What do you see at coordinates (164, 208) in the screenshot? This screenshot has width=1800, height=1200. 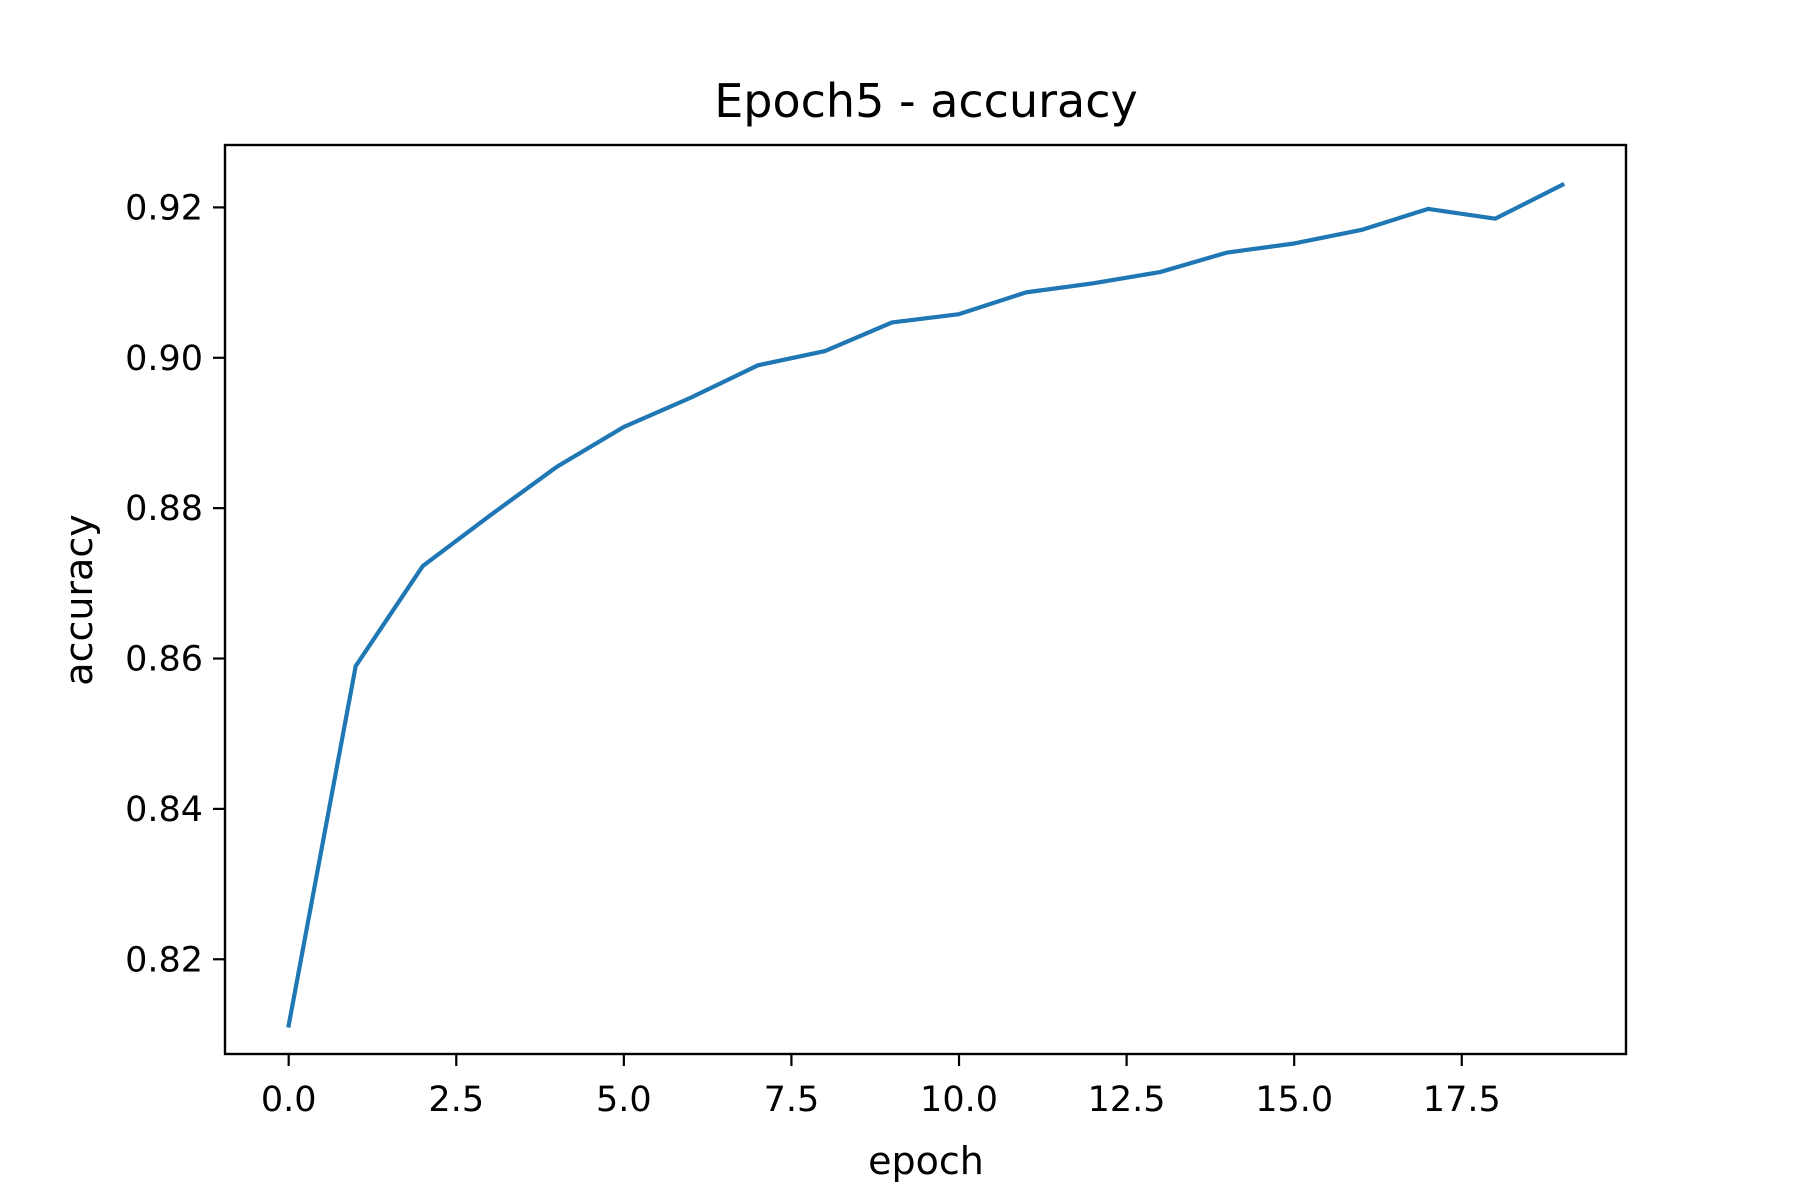 I see `y-tick-label: 0.92` at bounding box center [164, 208].